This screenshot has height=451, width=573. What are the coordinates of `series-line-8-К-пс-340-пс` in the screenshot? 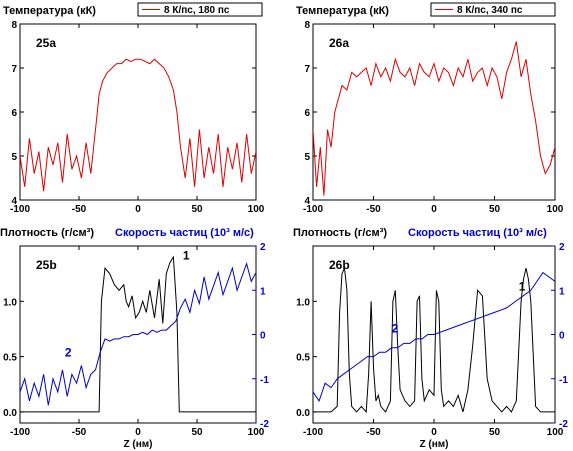 It's located at (434, 118).